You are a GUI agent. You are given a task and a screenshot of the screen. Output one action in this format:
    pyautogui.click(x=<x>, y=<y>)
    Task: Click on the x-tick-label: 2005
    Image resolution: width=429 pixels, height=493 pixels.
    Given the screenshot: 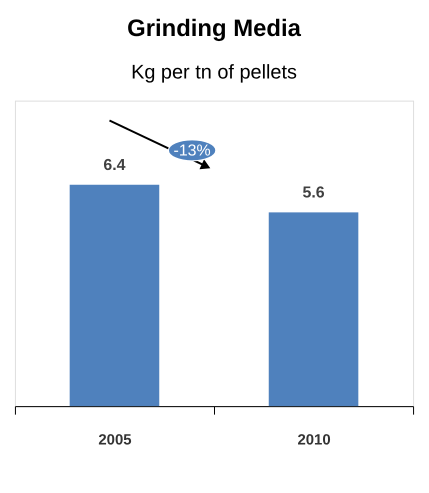 What is the action you would take?
    pyautogui.click(x=115, y=439)
    